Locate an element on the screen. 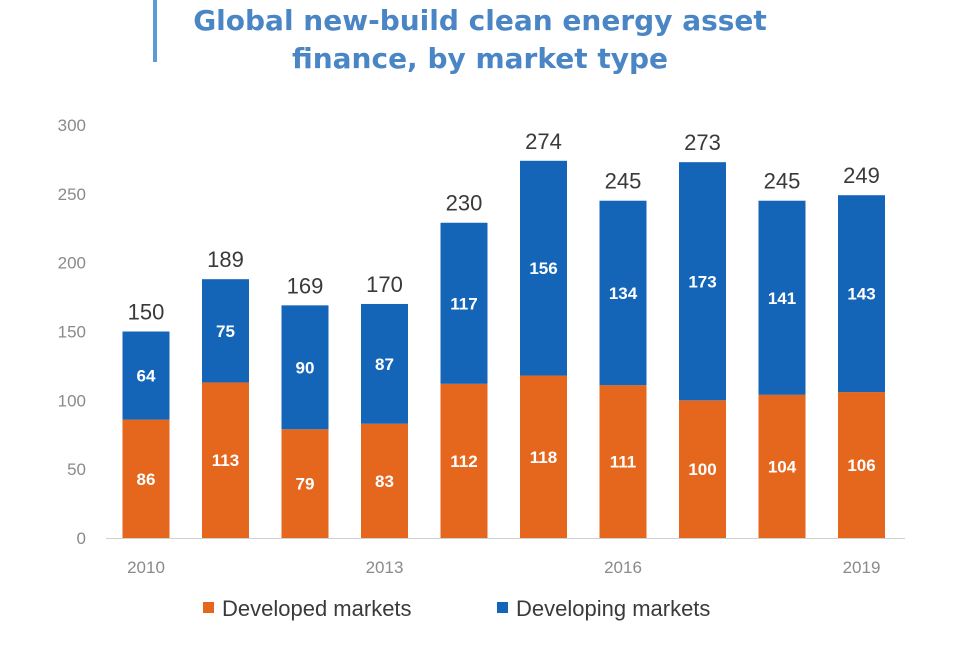 This screenshot has height=660, width=960. data-label-developed: 79 is located at coordinates (305, 484).